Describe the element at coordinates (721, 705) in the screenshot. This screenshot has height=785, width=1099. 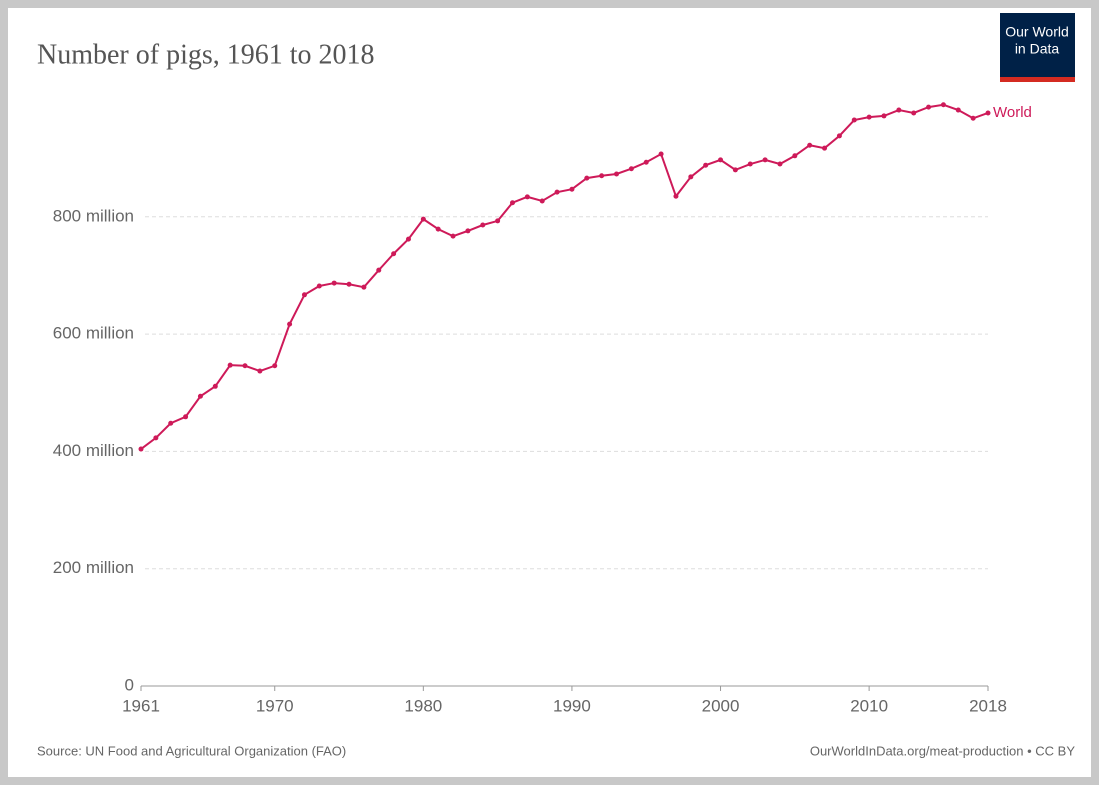
I see `x-tick-label: 2000` at that location.